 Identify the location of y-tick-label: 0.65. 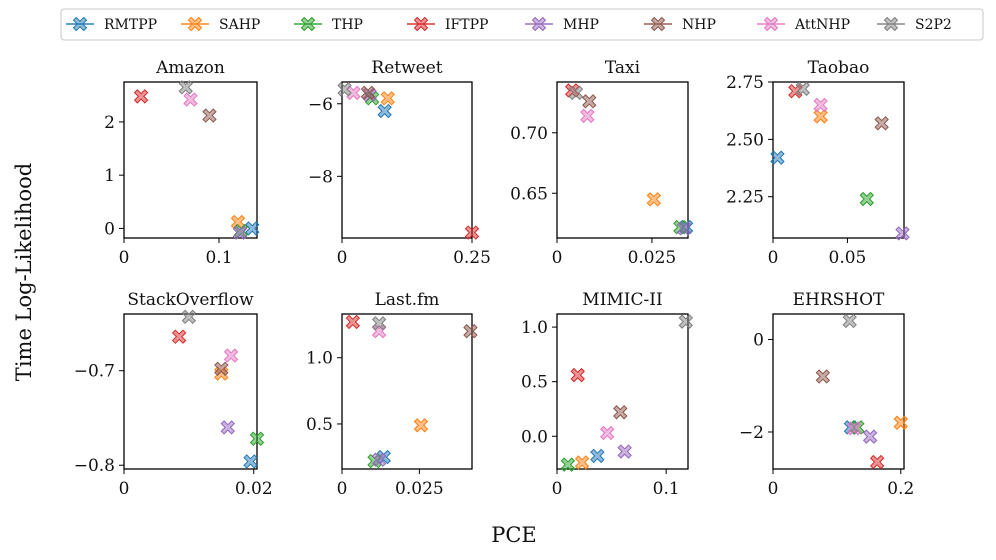
(529, 194).